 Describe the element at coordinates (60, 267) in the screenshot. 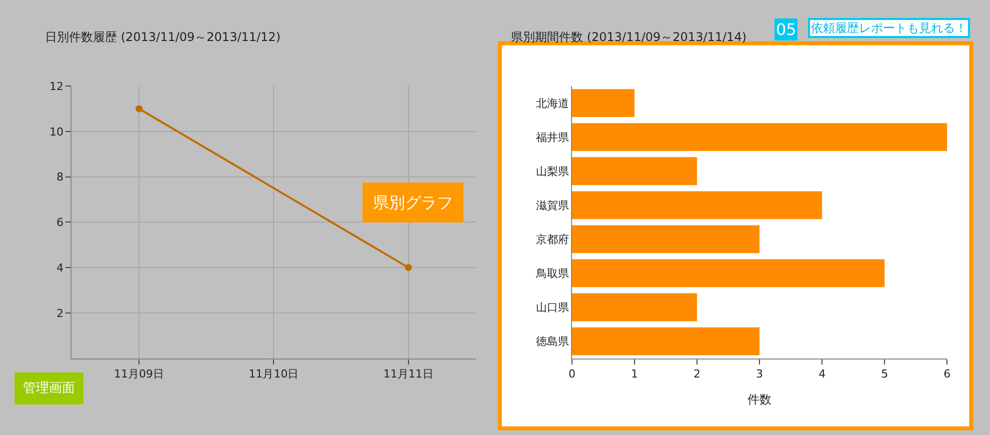

I see `y-tick-label: 4` at that location.